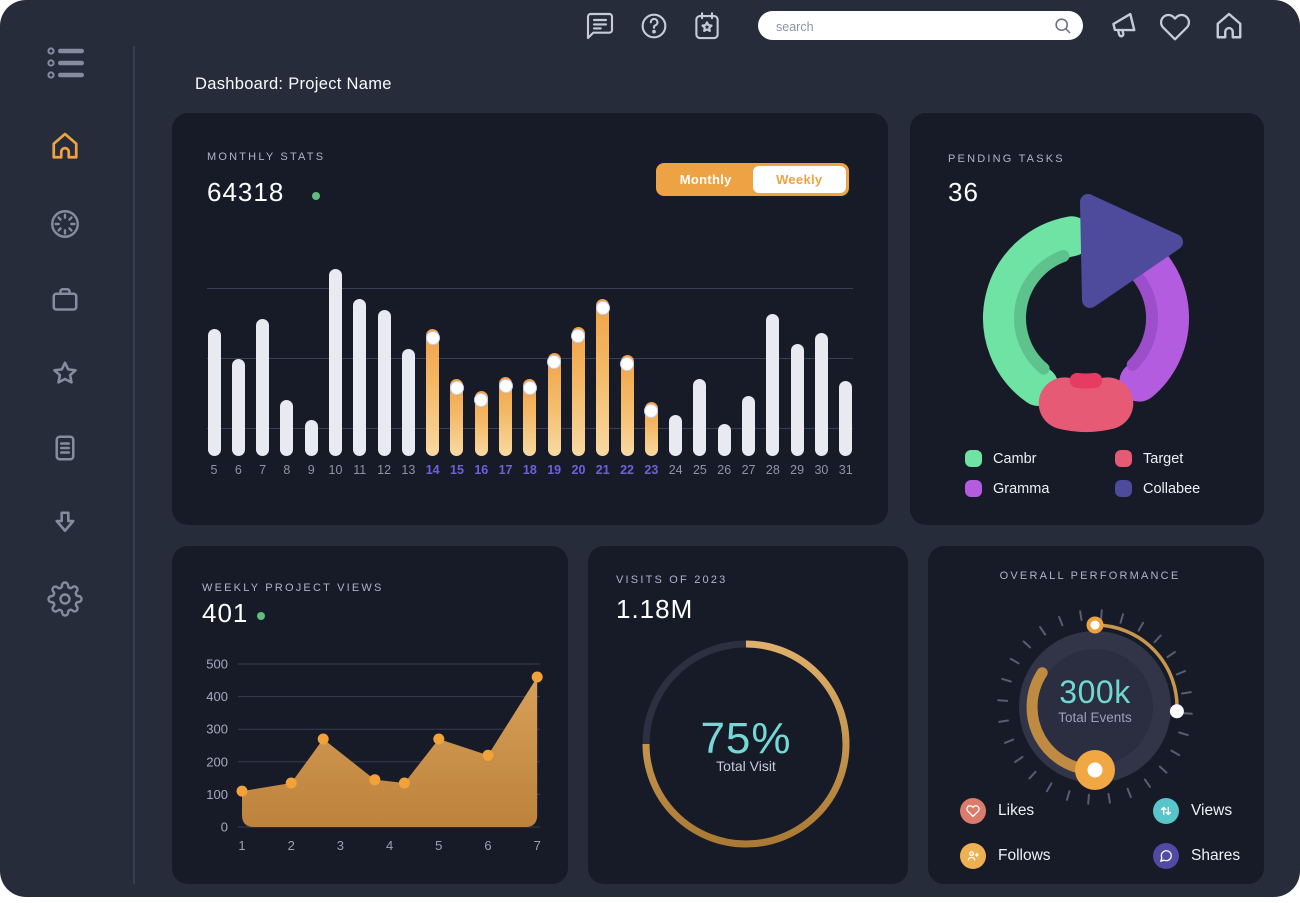  I want to click on svg-text: 500, so click(217, 664).